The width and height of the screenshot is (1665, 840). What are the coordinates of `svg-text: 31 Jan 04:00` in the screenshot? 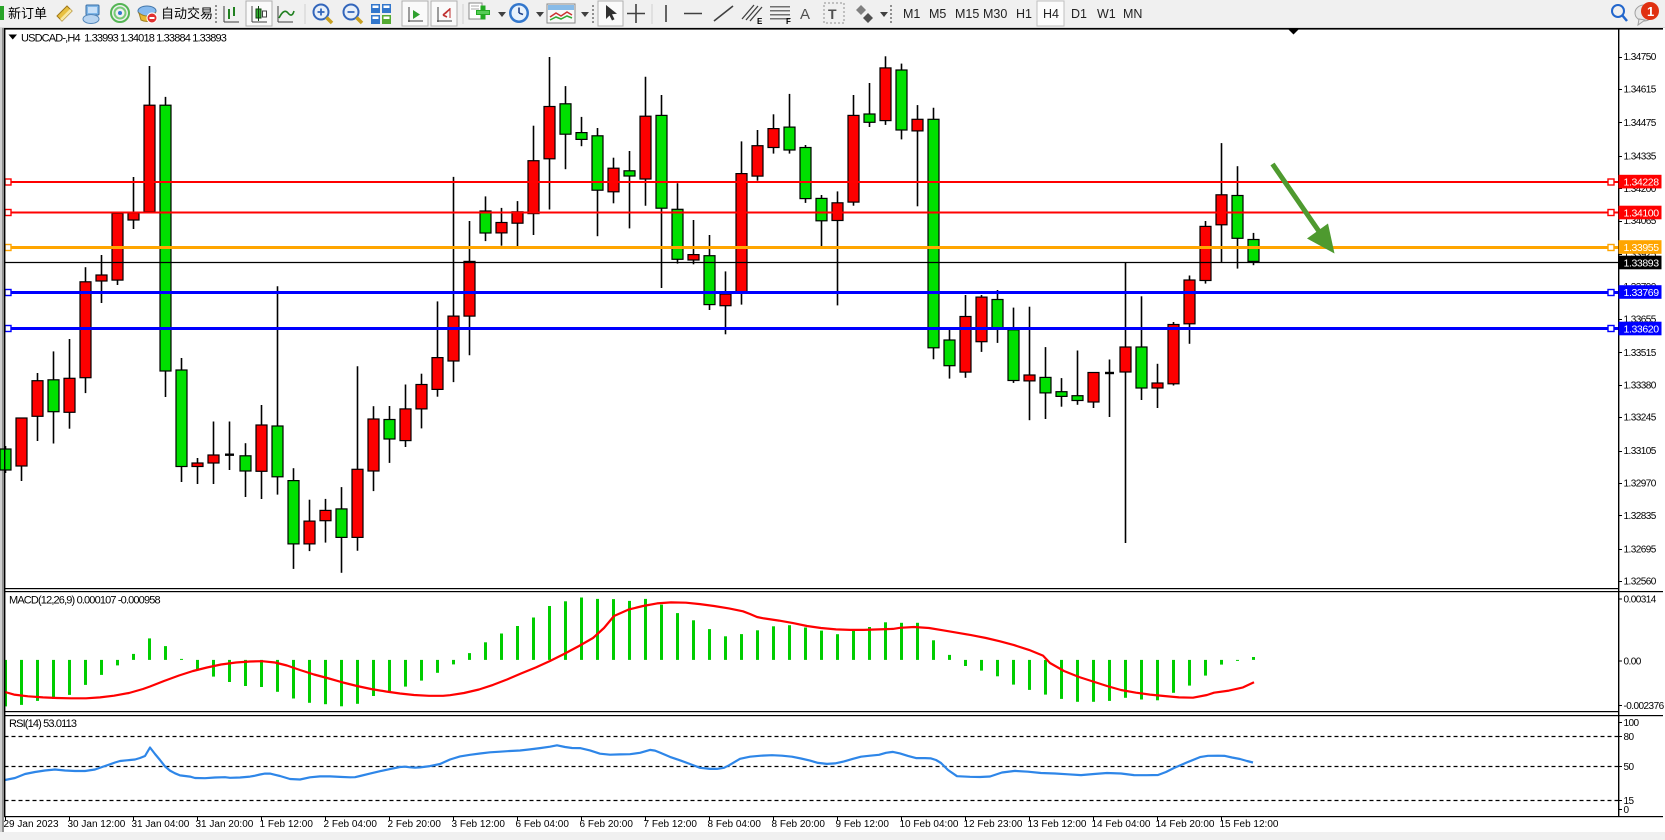 It's located at (161, 824).